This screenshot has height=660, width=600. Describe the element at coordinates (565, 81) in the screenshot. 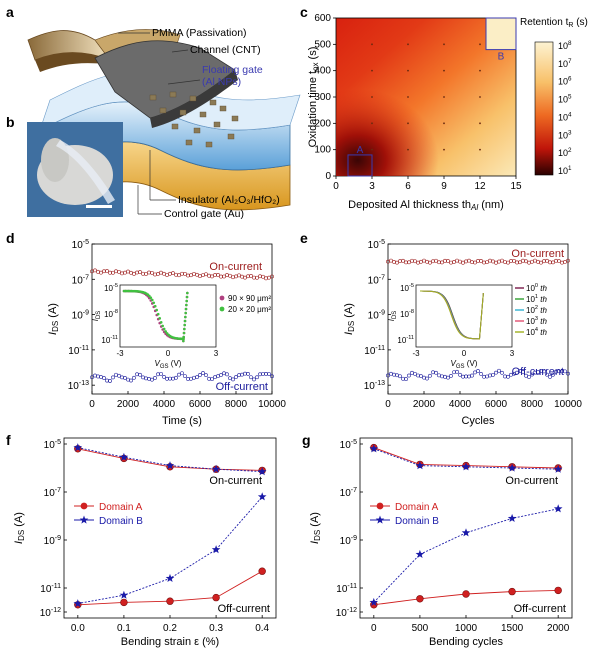

I see `colorbar-tick-label: 10⁶` at that location.